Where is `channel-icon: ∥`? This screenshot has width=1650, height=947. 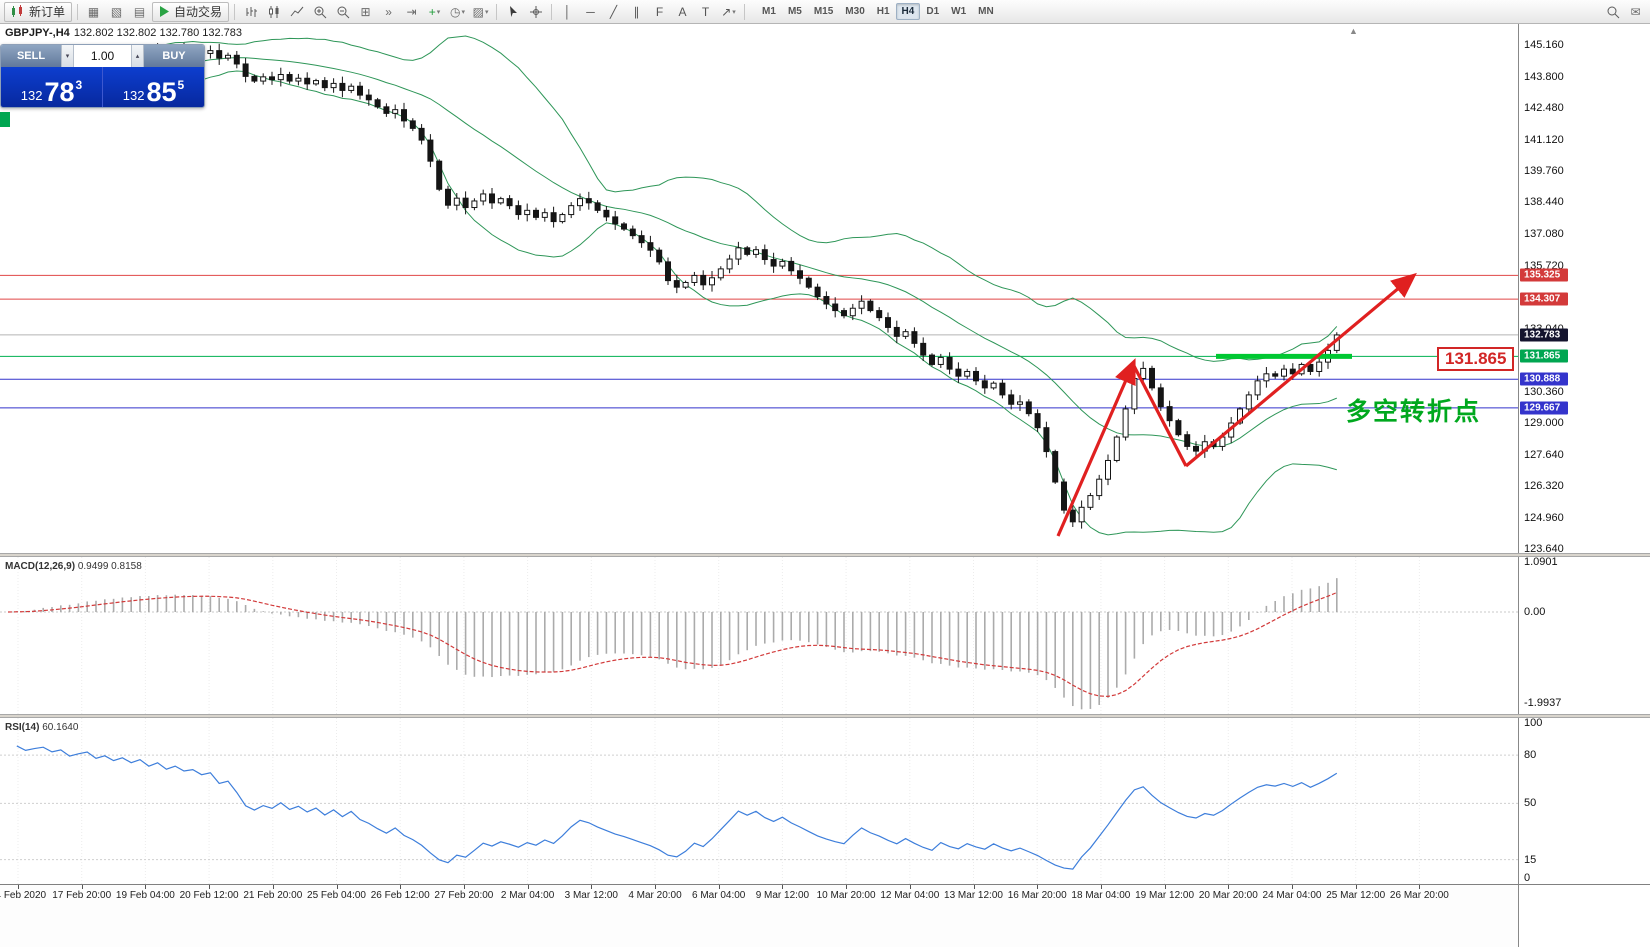
channel-icon: ∥ is located at coordinates (636, 11).